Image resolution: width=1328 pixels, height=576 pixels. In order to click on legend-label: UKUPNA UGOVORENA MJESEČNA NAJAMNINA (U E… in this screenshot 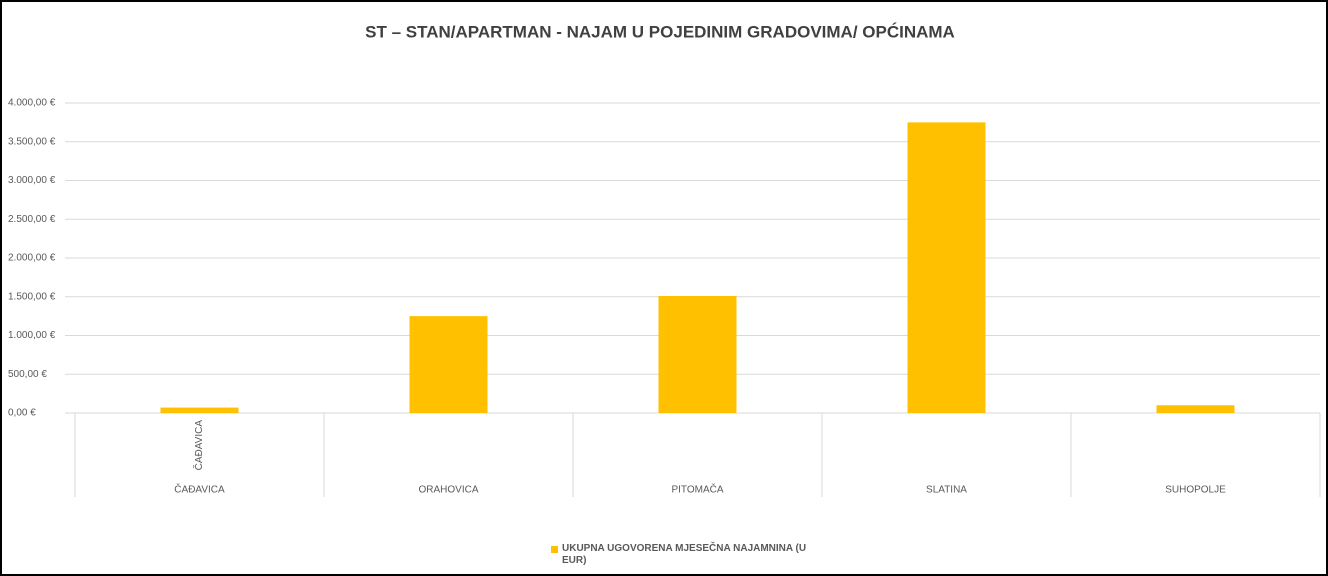, I will do `click(684, 554)`.